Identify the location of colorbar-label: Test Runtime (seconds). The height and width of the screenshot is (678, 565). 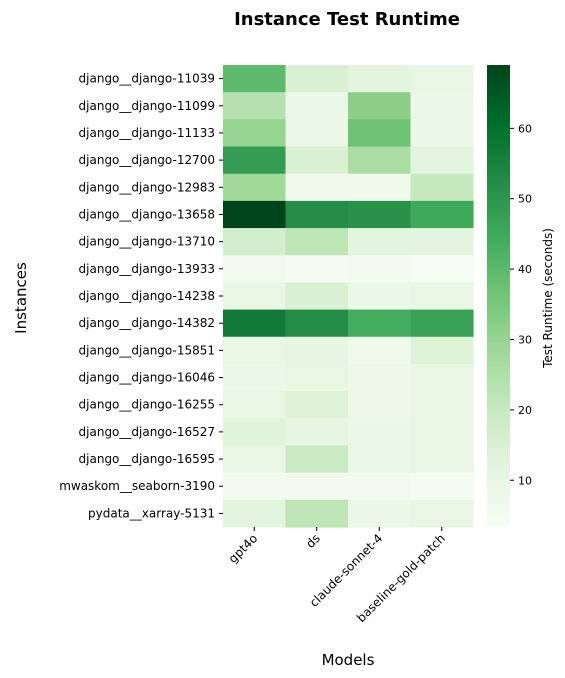
(548, 298).